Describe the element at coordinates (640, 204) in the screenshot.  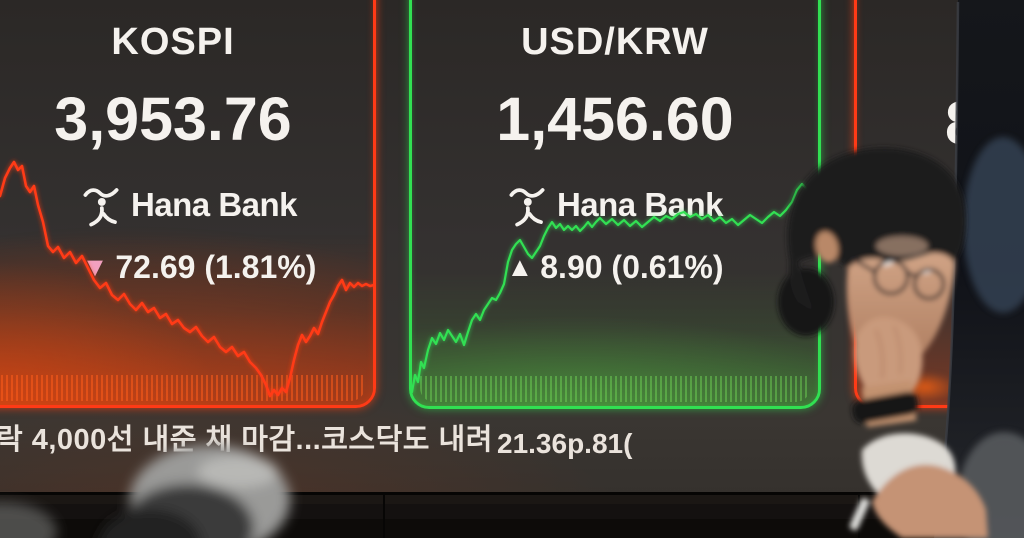
I see `usdkrw-brand-label: Hana Bank` at that location.